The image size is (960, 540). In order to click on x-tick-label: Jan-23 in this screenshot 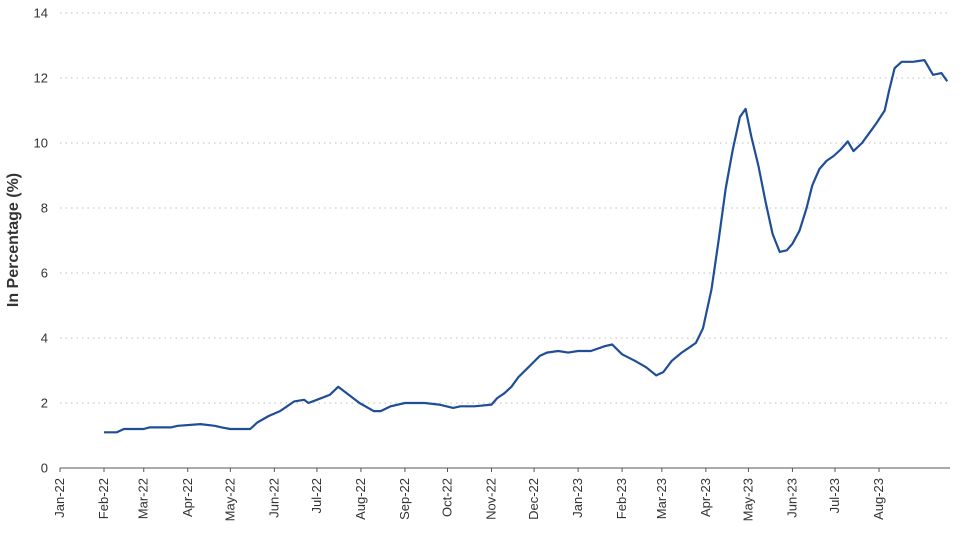, I will do `click(577, 498)`.